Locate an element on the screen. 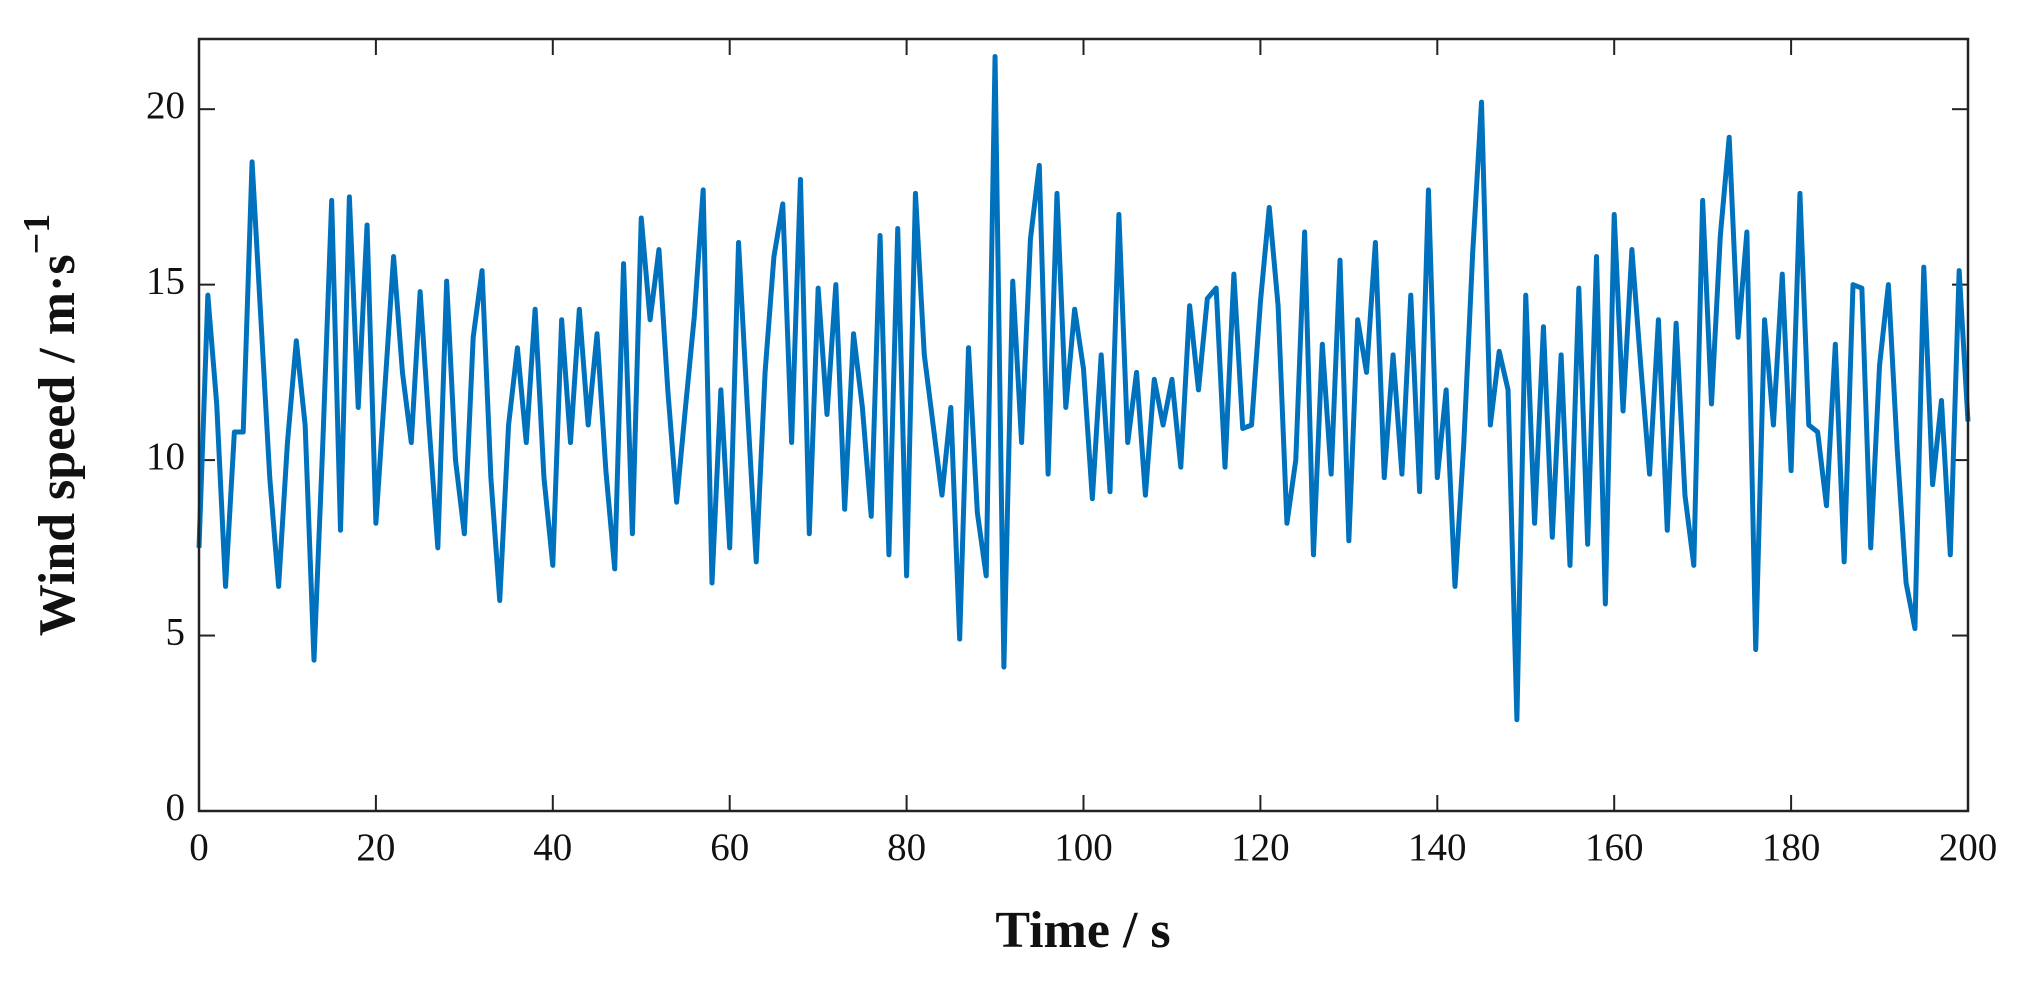 The image size is (2041, 984). x-tick-label: 200 is located at coordinates (1968, 847).